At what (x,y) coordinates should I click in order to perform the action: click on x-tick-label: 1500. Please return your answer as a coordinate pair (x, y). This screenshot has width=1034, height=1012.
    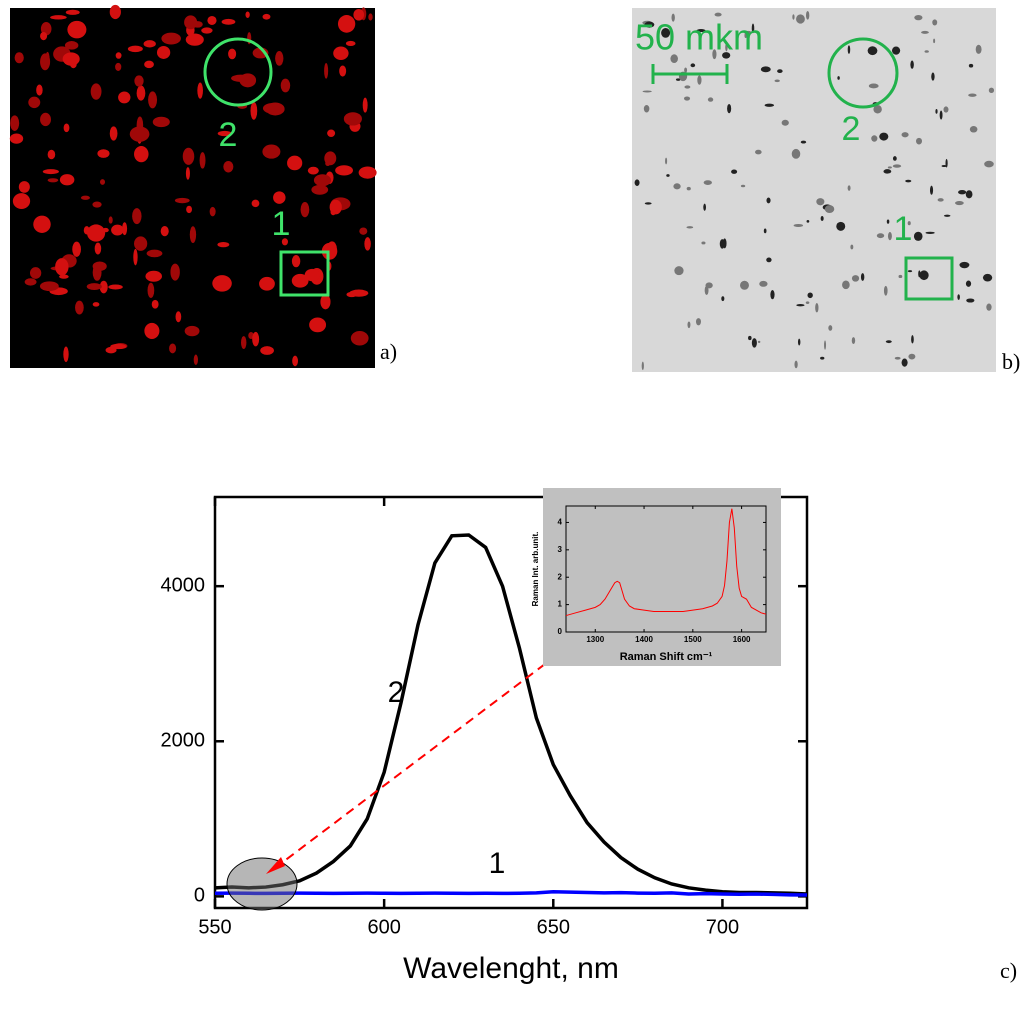
    Looking at the image, I should click on (693, 639).